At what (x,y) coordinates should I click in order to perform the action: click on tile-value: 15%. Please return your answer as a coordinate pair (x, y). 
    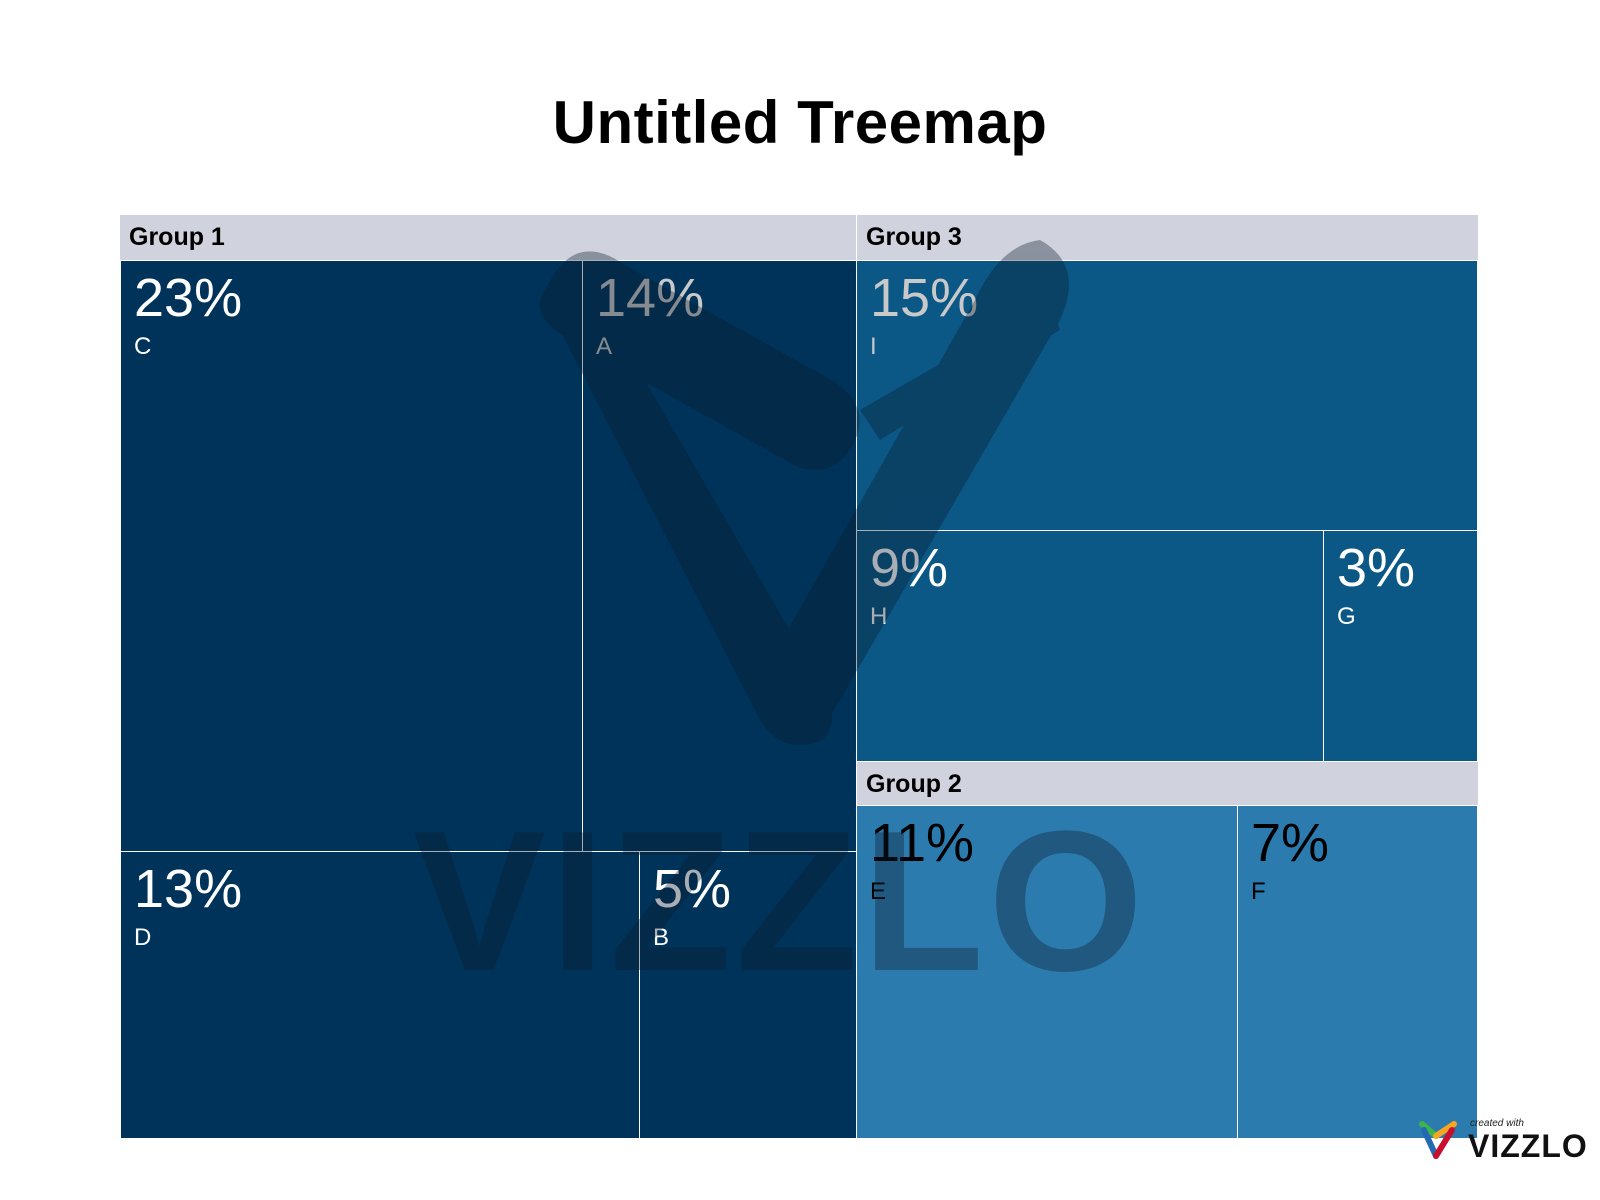
    Looking at the image, I should click on (924, 298).